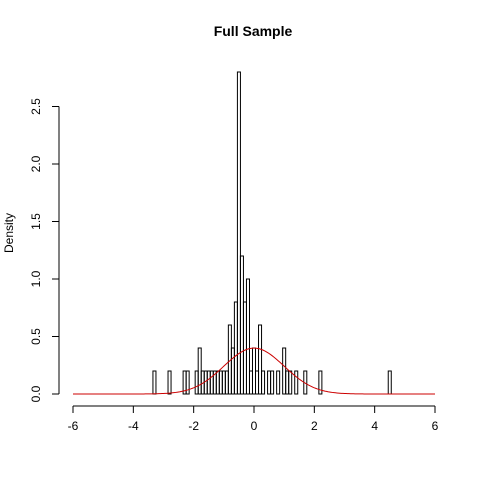 This screenshot has width=480, height=480. What do you see at coordinates (36, 393) in the screenshot?
I see `y-tick-label: 0.0` at bounding box center [36, 393].